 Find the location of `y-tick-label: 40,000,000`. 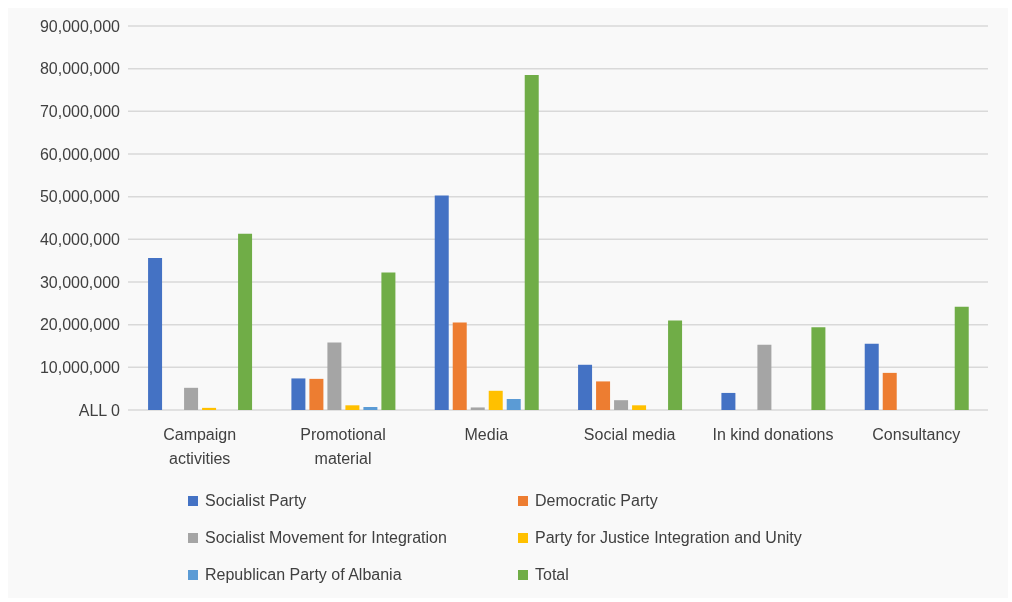

y-tick-label: 40,000,000 is located at coordinates (80, 240).